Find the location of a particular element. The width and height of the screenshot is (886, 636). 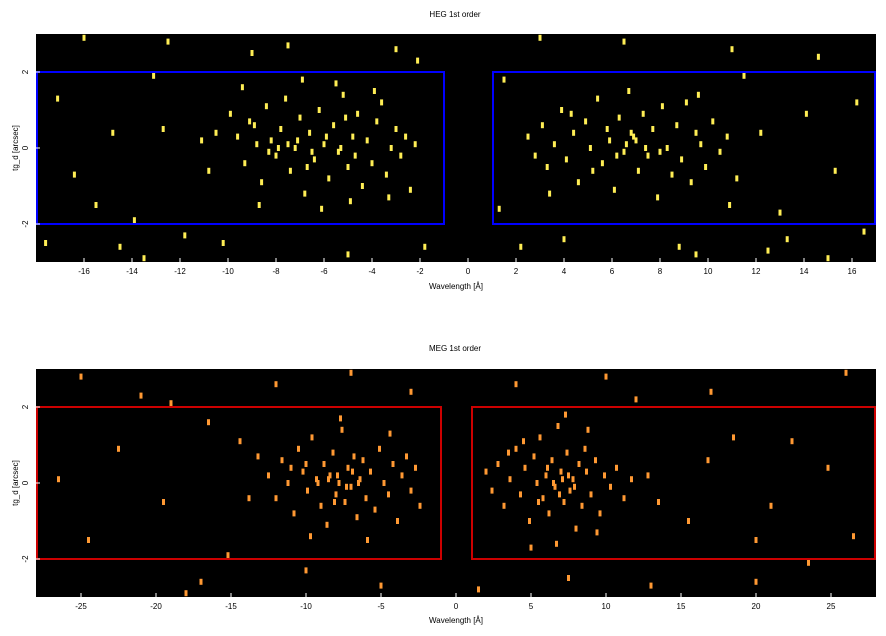

y-axis-label: tg_d [arcsec] is located at coordinates (15, 483).